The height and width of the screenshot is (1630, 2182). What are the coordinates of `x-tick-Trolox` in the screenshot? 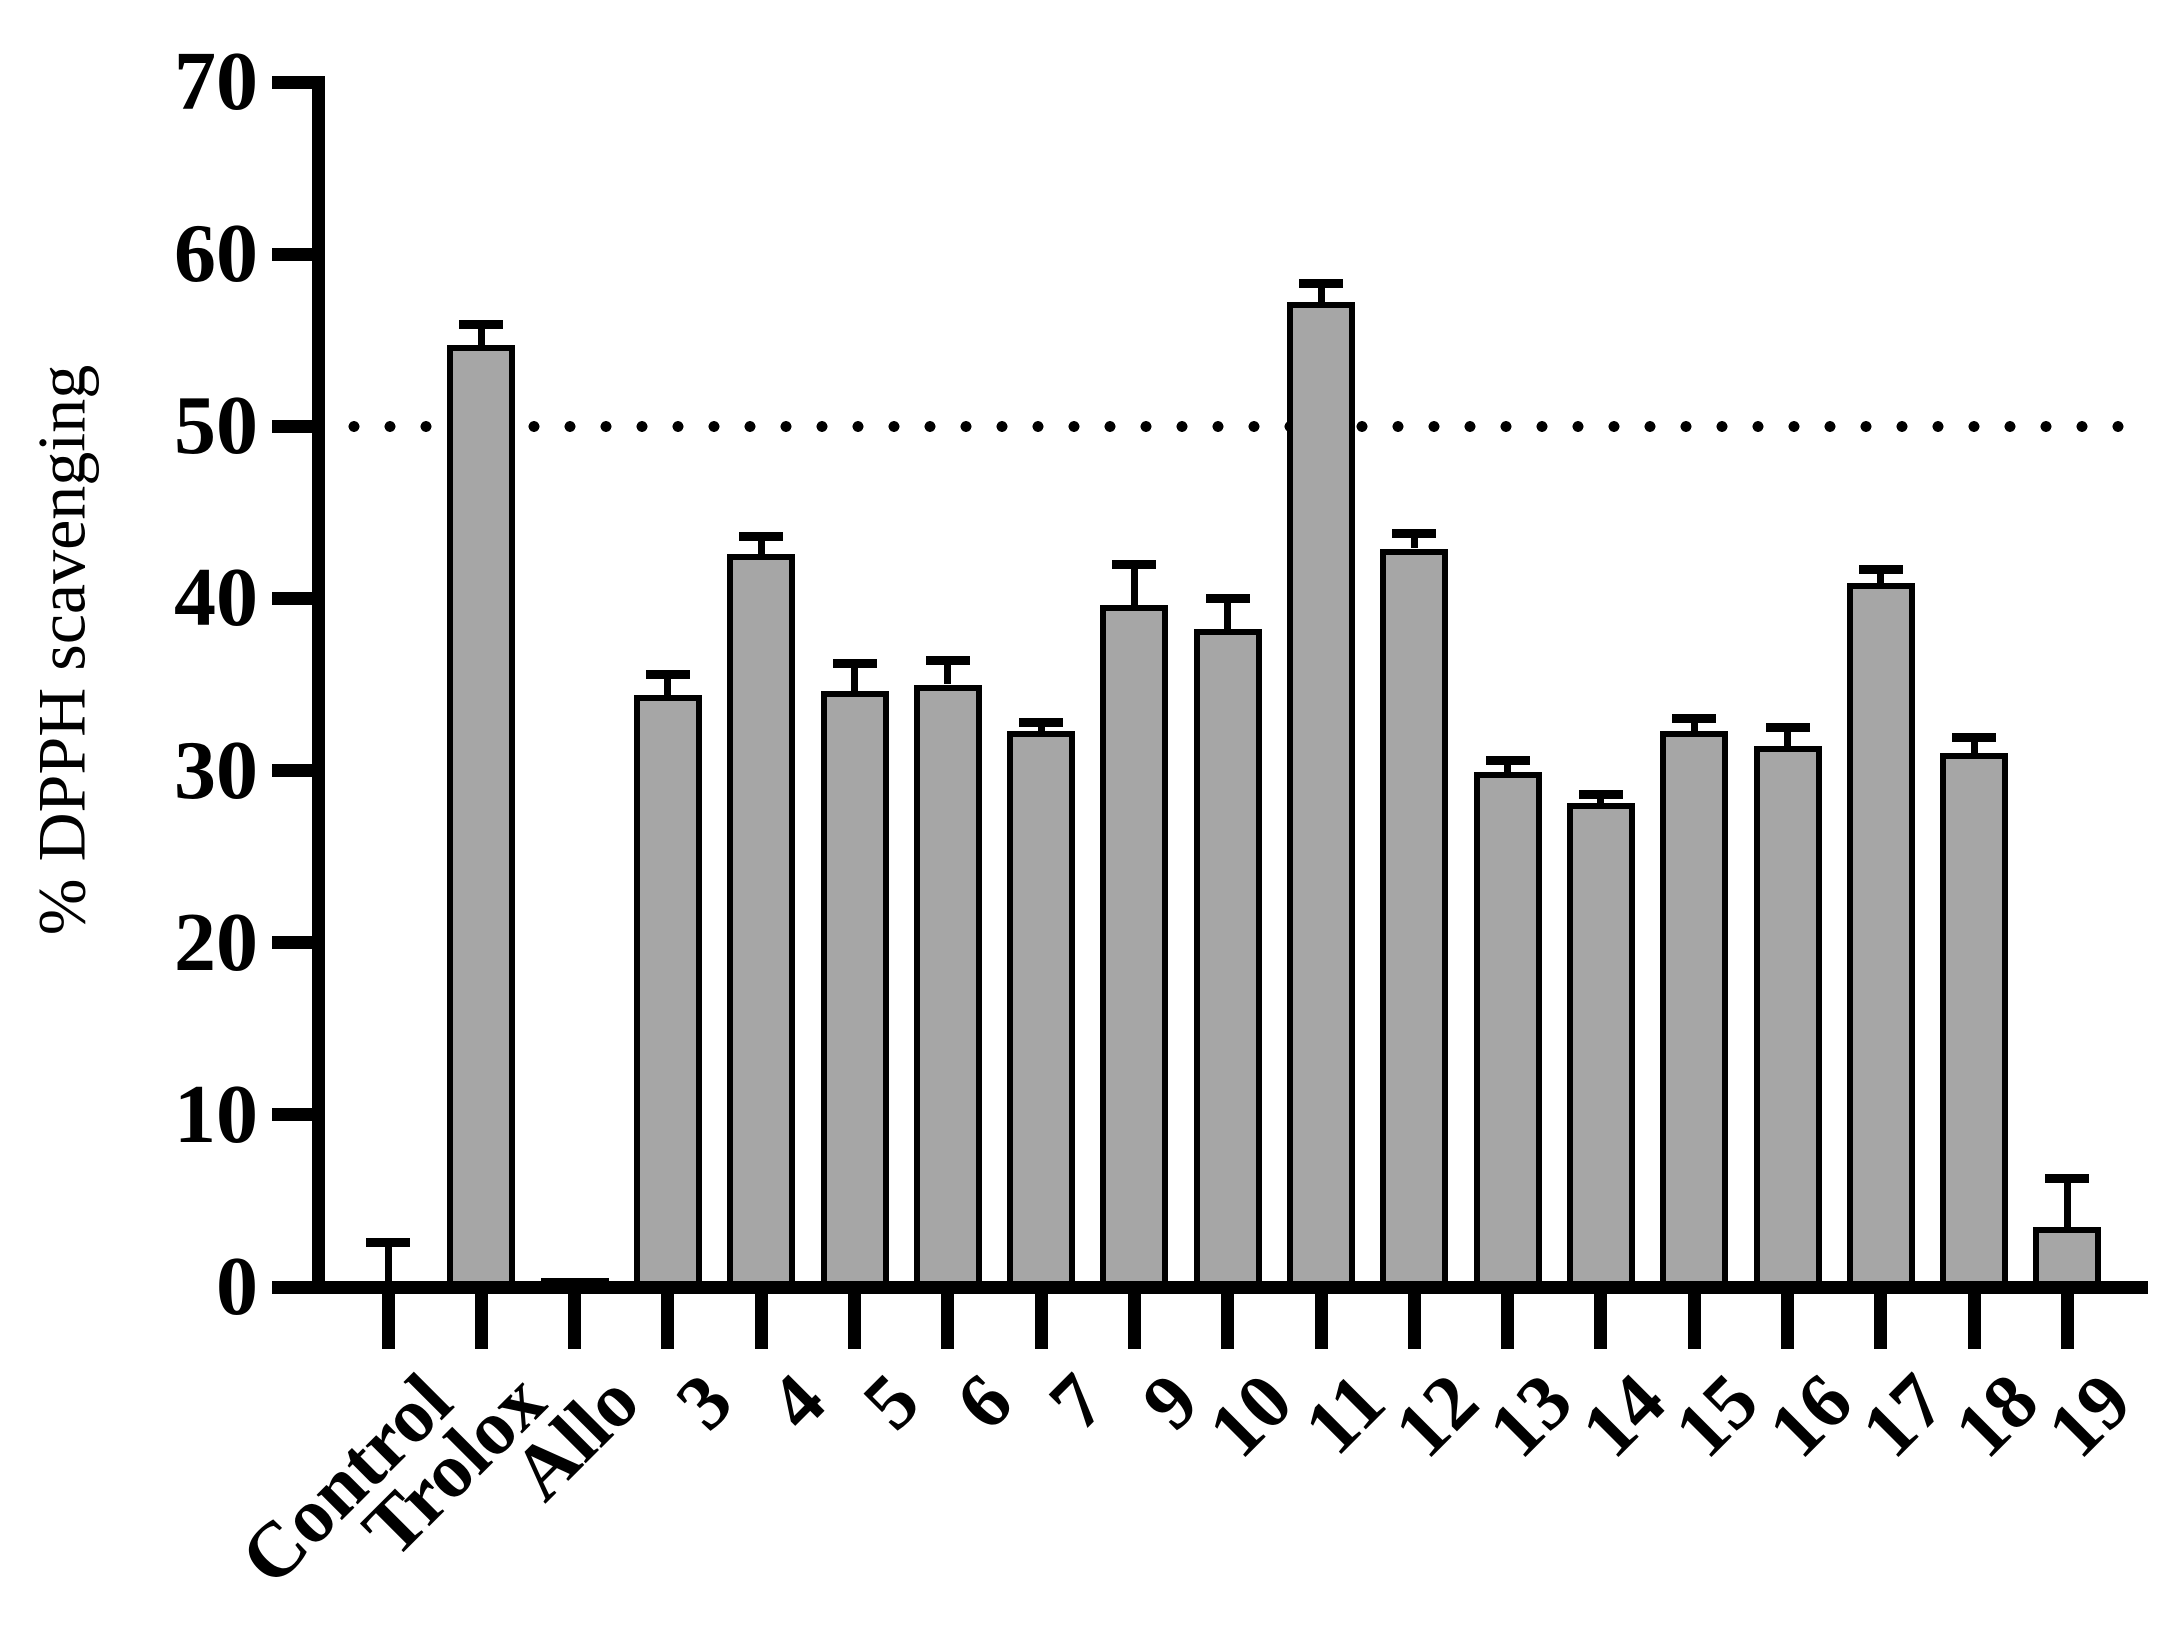 It's located at (481, 1321).